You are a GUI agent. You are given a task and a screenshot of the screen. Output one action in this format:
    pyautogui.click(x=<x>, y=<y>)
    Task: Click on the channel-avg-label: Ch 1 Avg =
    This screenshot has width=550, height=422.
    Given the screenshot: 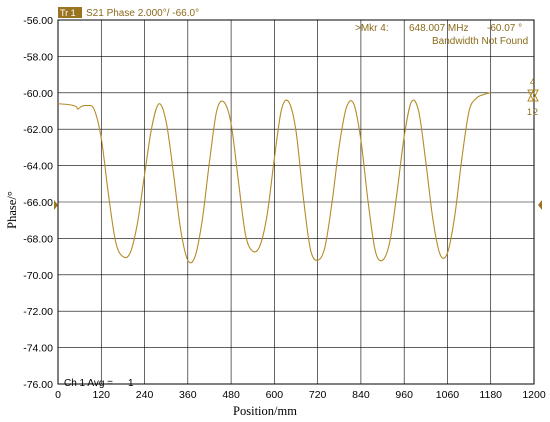 What is the action you would take?
    pyautogui.click(x=88, y=383)
    